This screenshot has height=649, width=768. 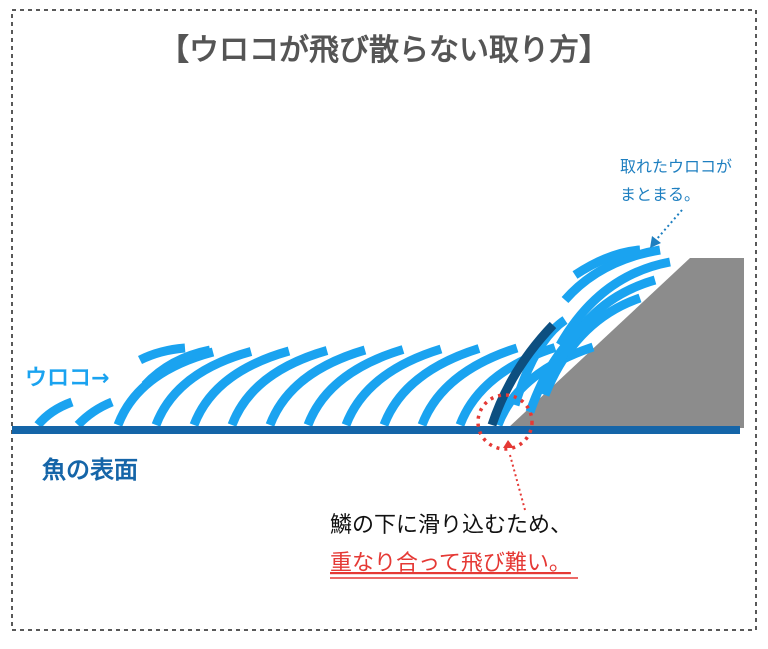 What do you see at coordinates (660, 194) in the screenshot?
I see `note: まとまる。` at bounding box center [660, 194].